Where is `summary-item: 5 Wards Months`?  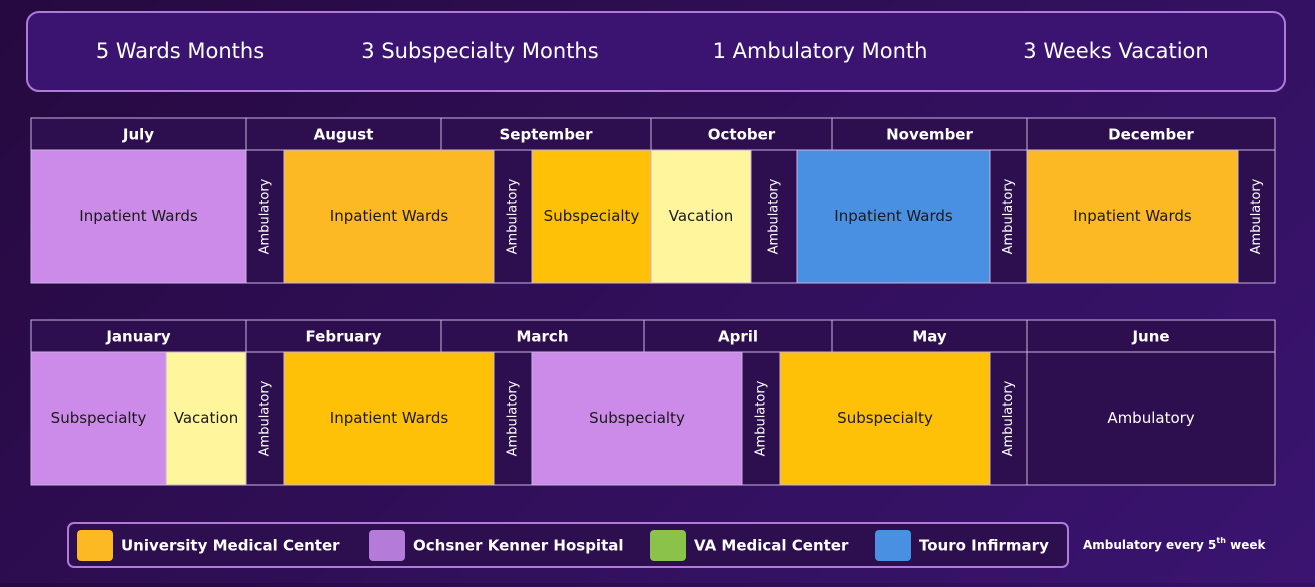
summary-item: 5 Wards Months is located at coordinates (180, 51).